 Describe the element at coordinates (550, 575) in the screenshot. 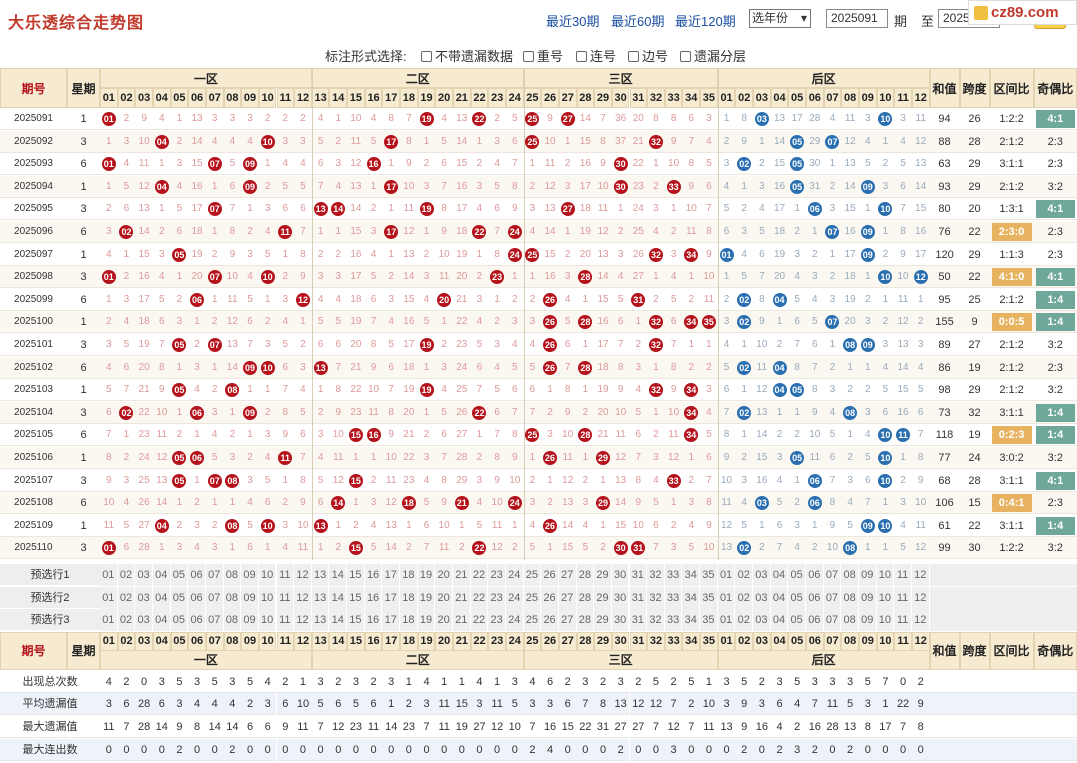

I see `select-number: 26` at that location.